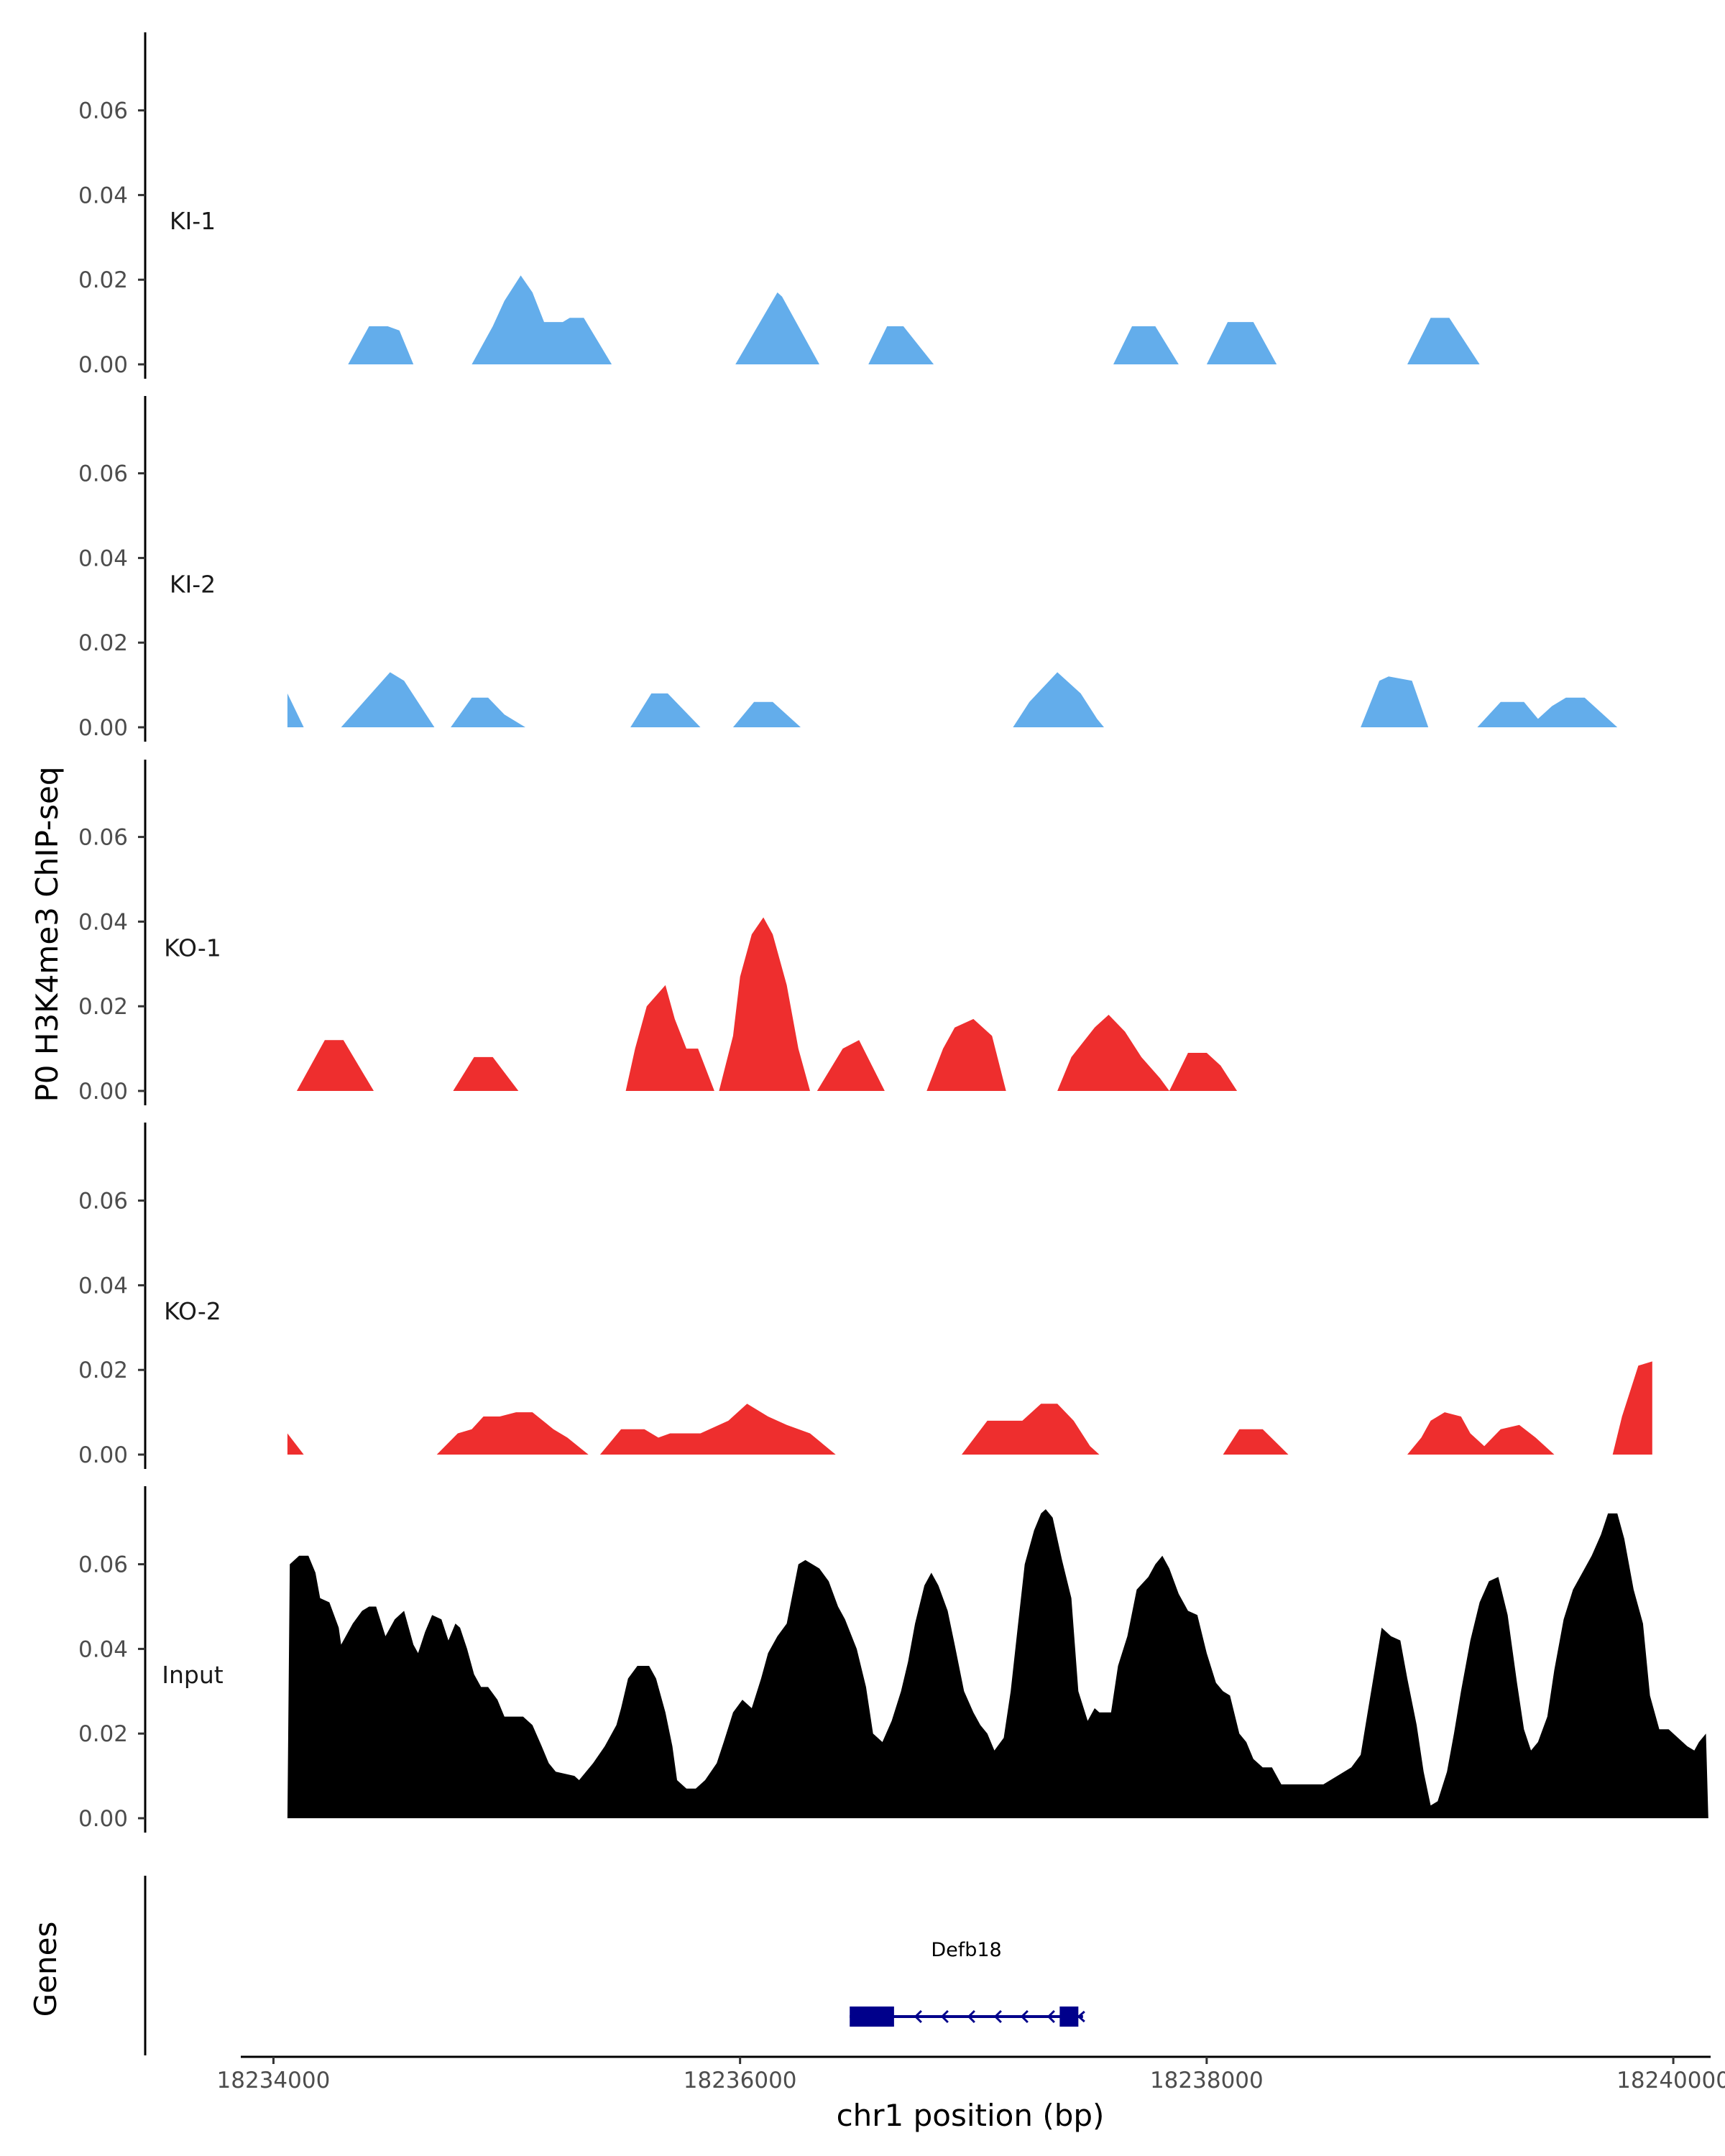  Describe the element at coordinates (658, 932) in the screenshot. I see `track-ko-1: 0.00 0.02 0.04 0.06 KO-1` at that location.